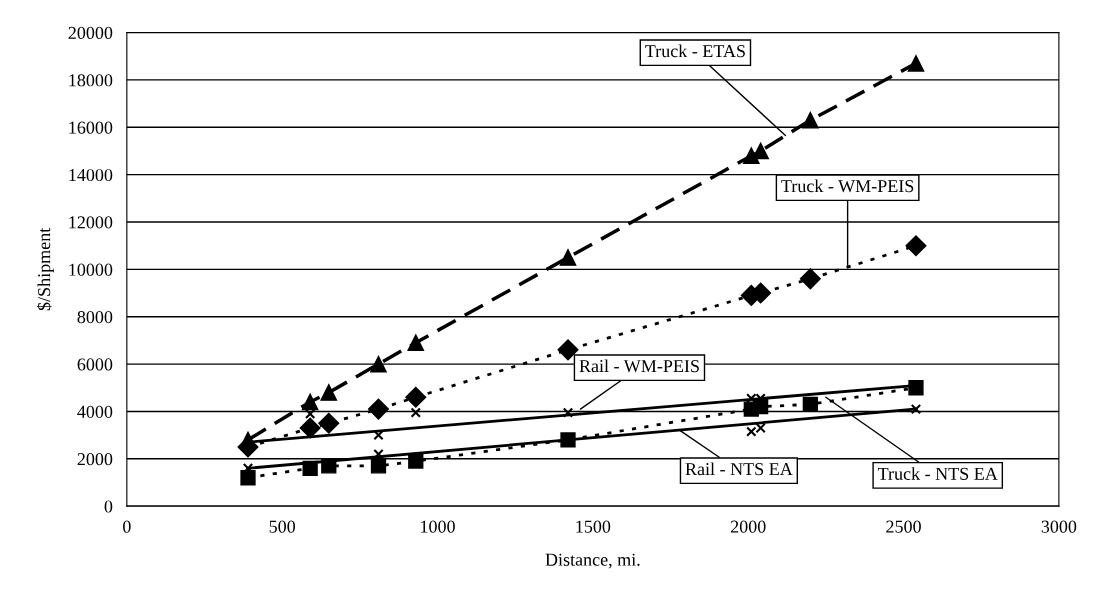 The image size is (1103, 592). I want to click on annotation: Rail - NTS EA, so click(739, 469).